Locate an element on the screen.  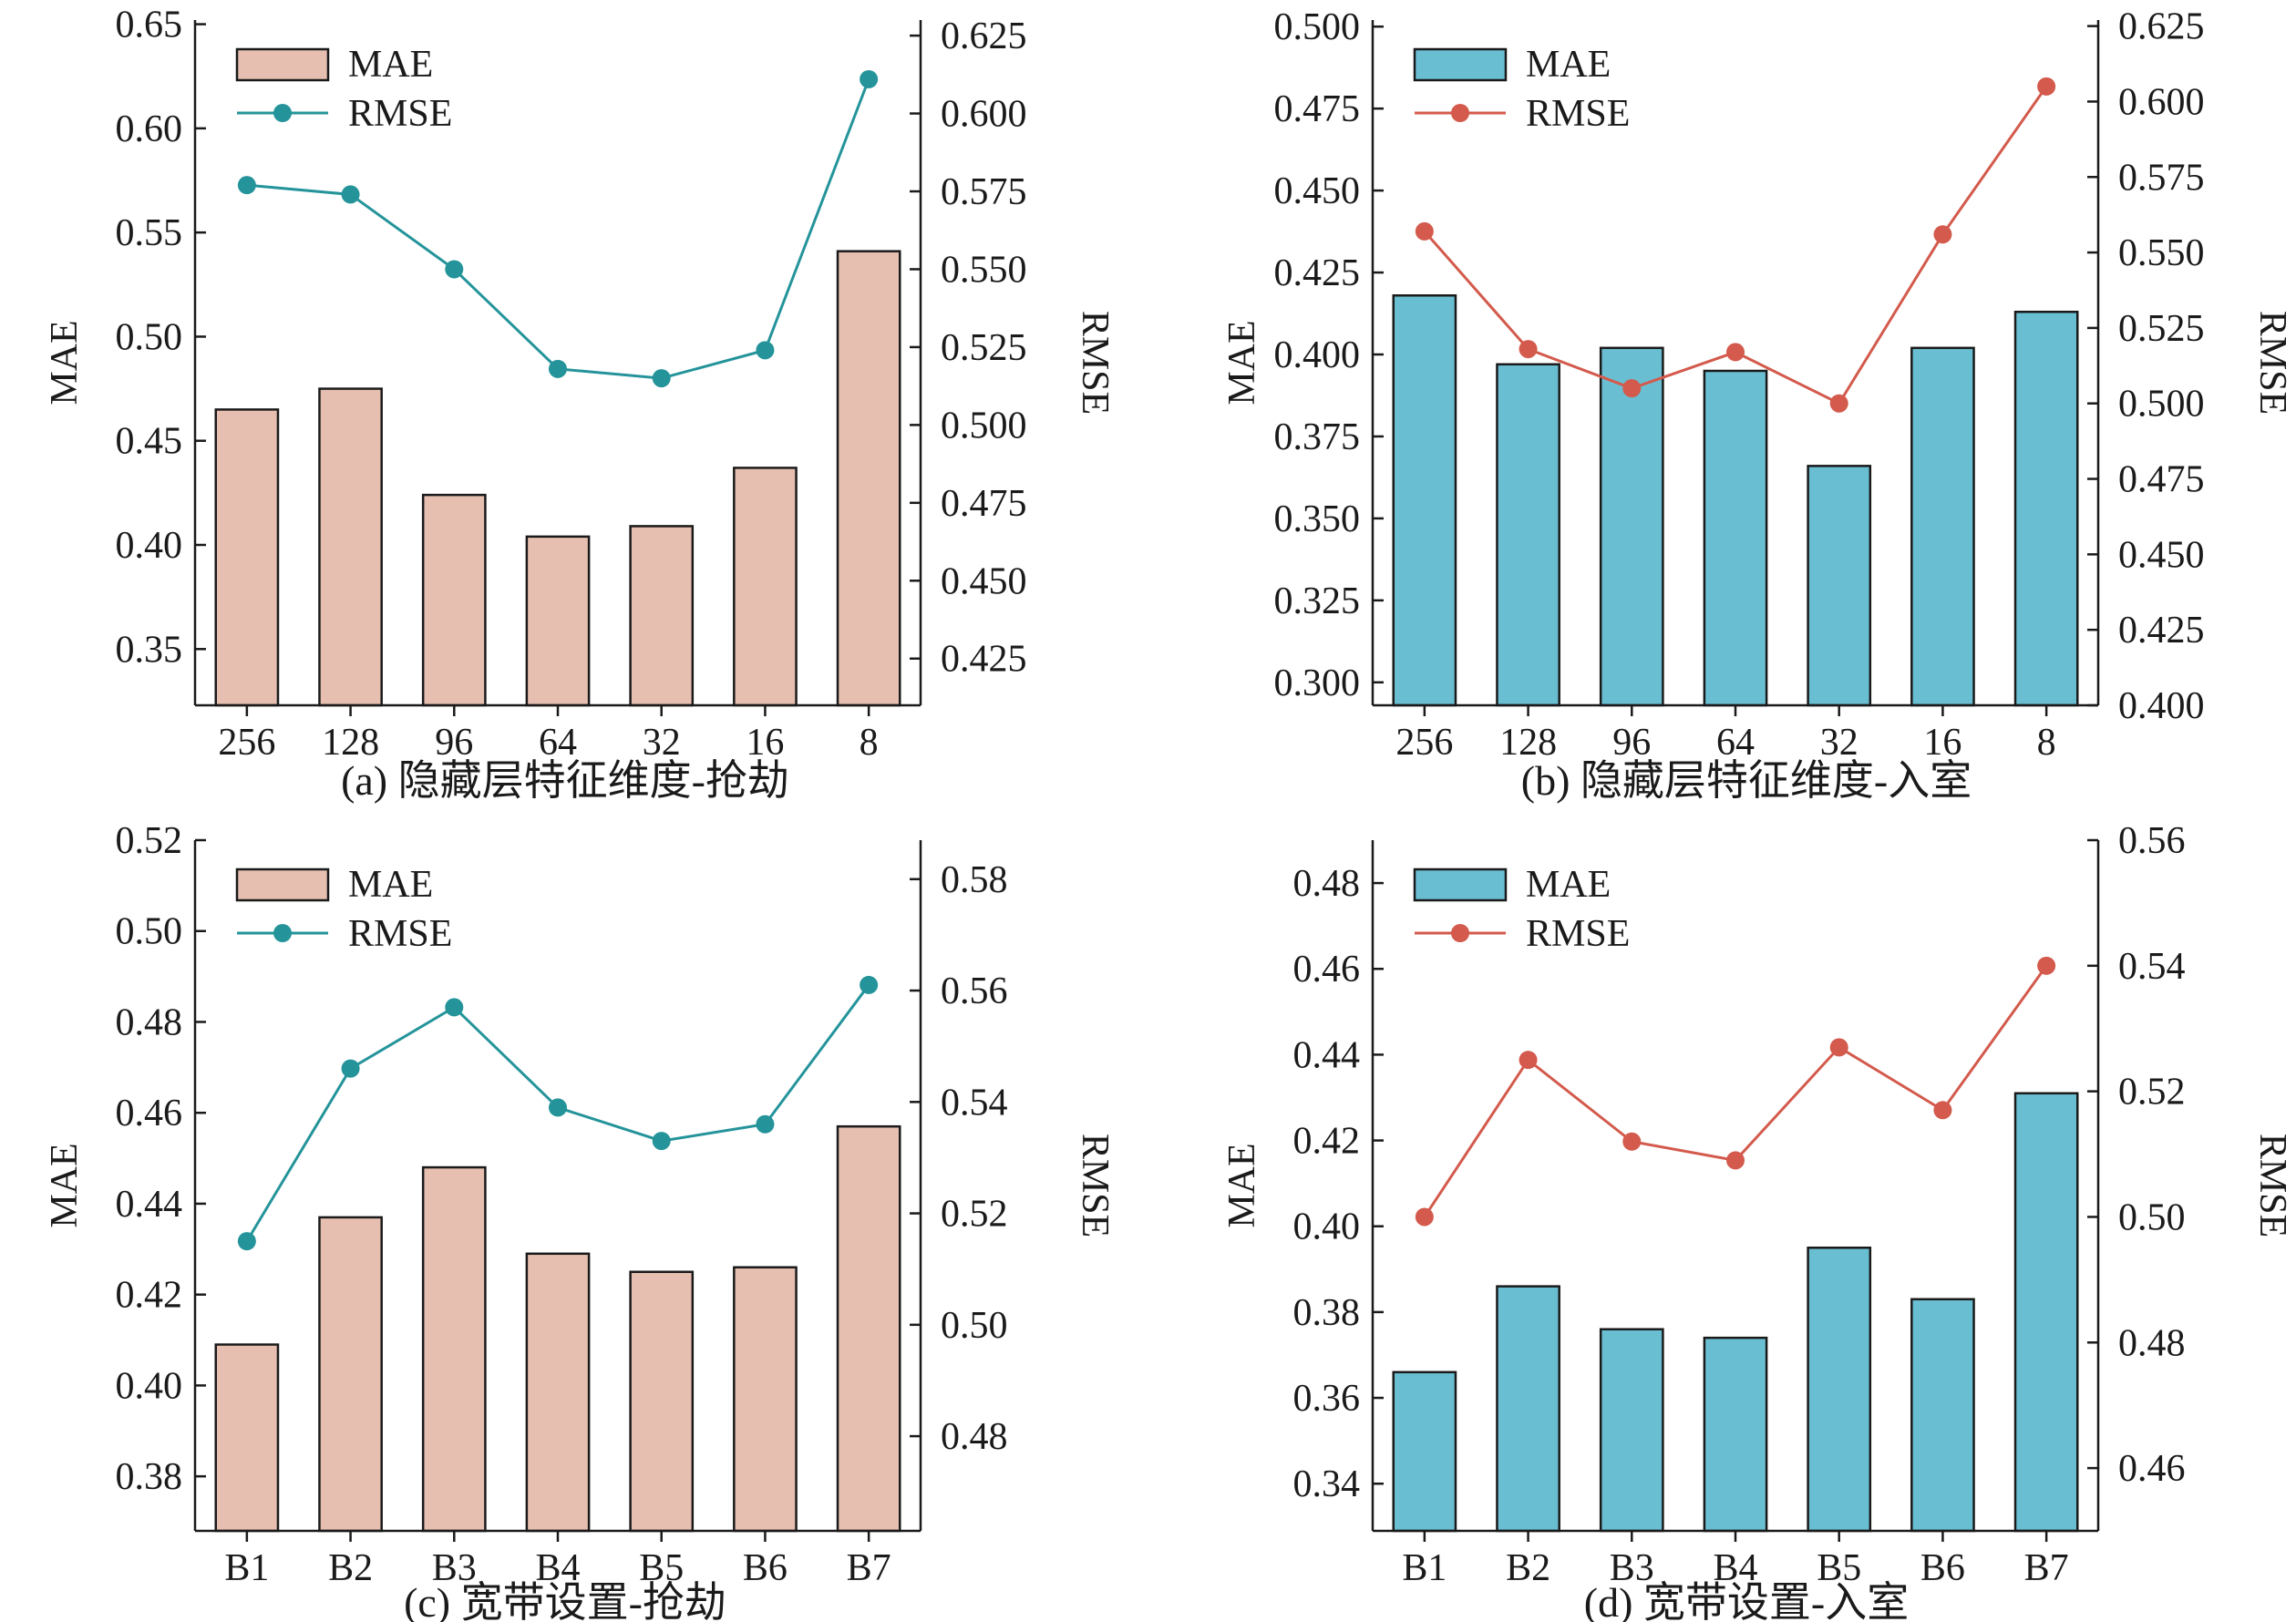
x-tick-label: B4 is located at coordinates (1735, 1568).